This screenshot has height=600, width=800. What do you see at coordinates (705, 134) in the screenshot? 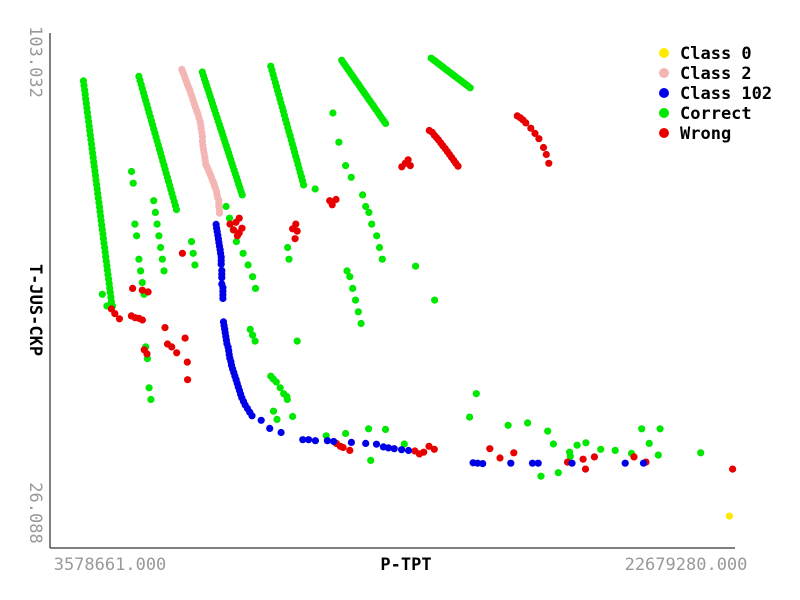
I see `legend-label-wrong: Wrong` at bounding box center [705, 134].